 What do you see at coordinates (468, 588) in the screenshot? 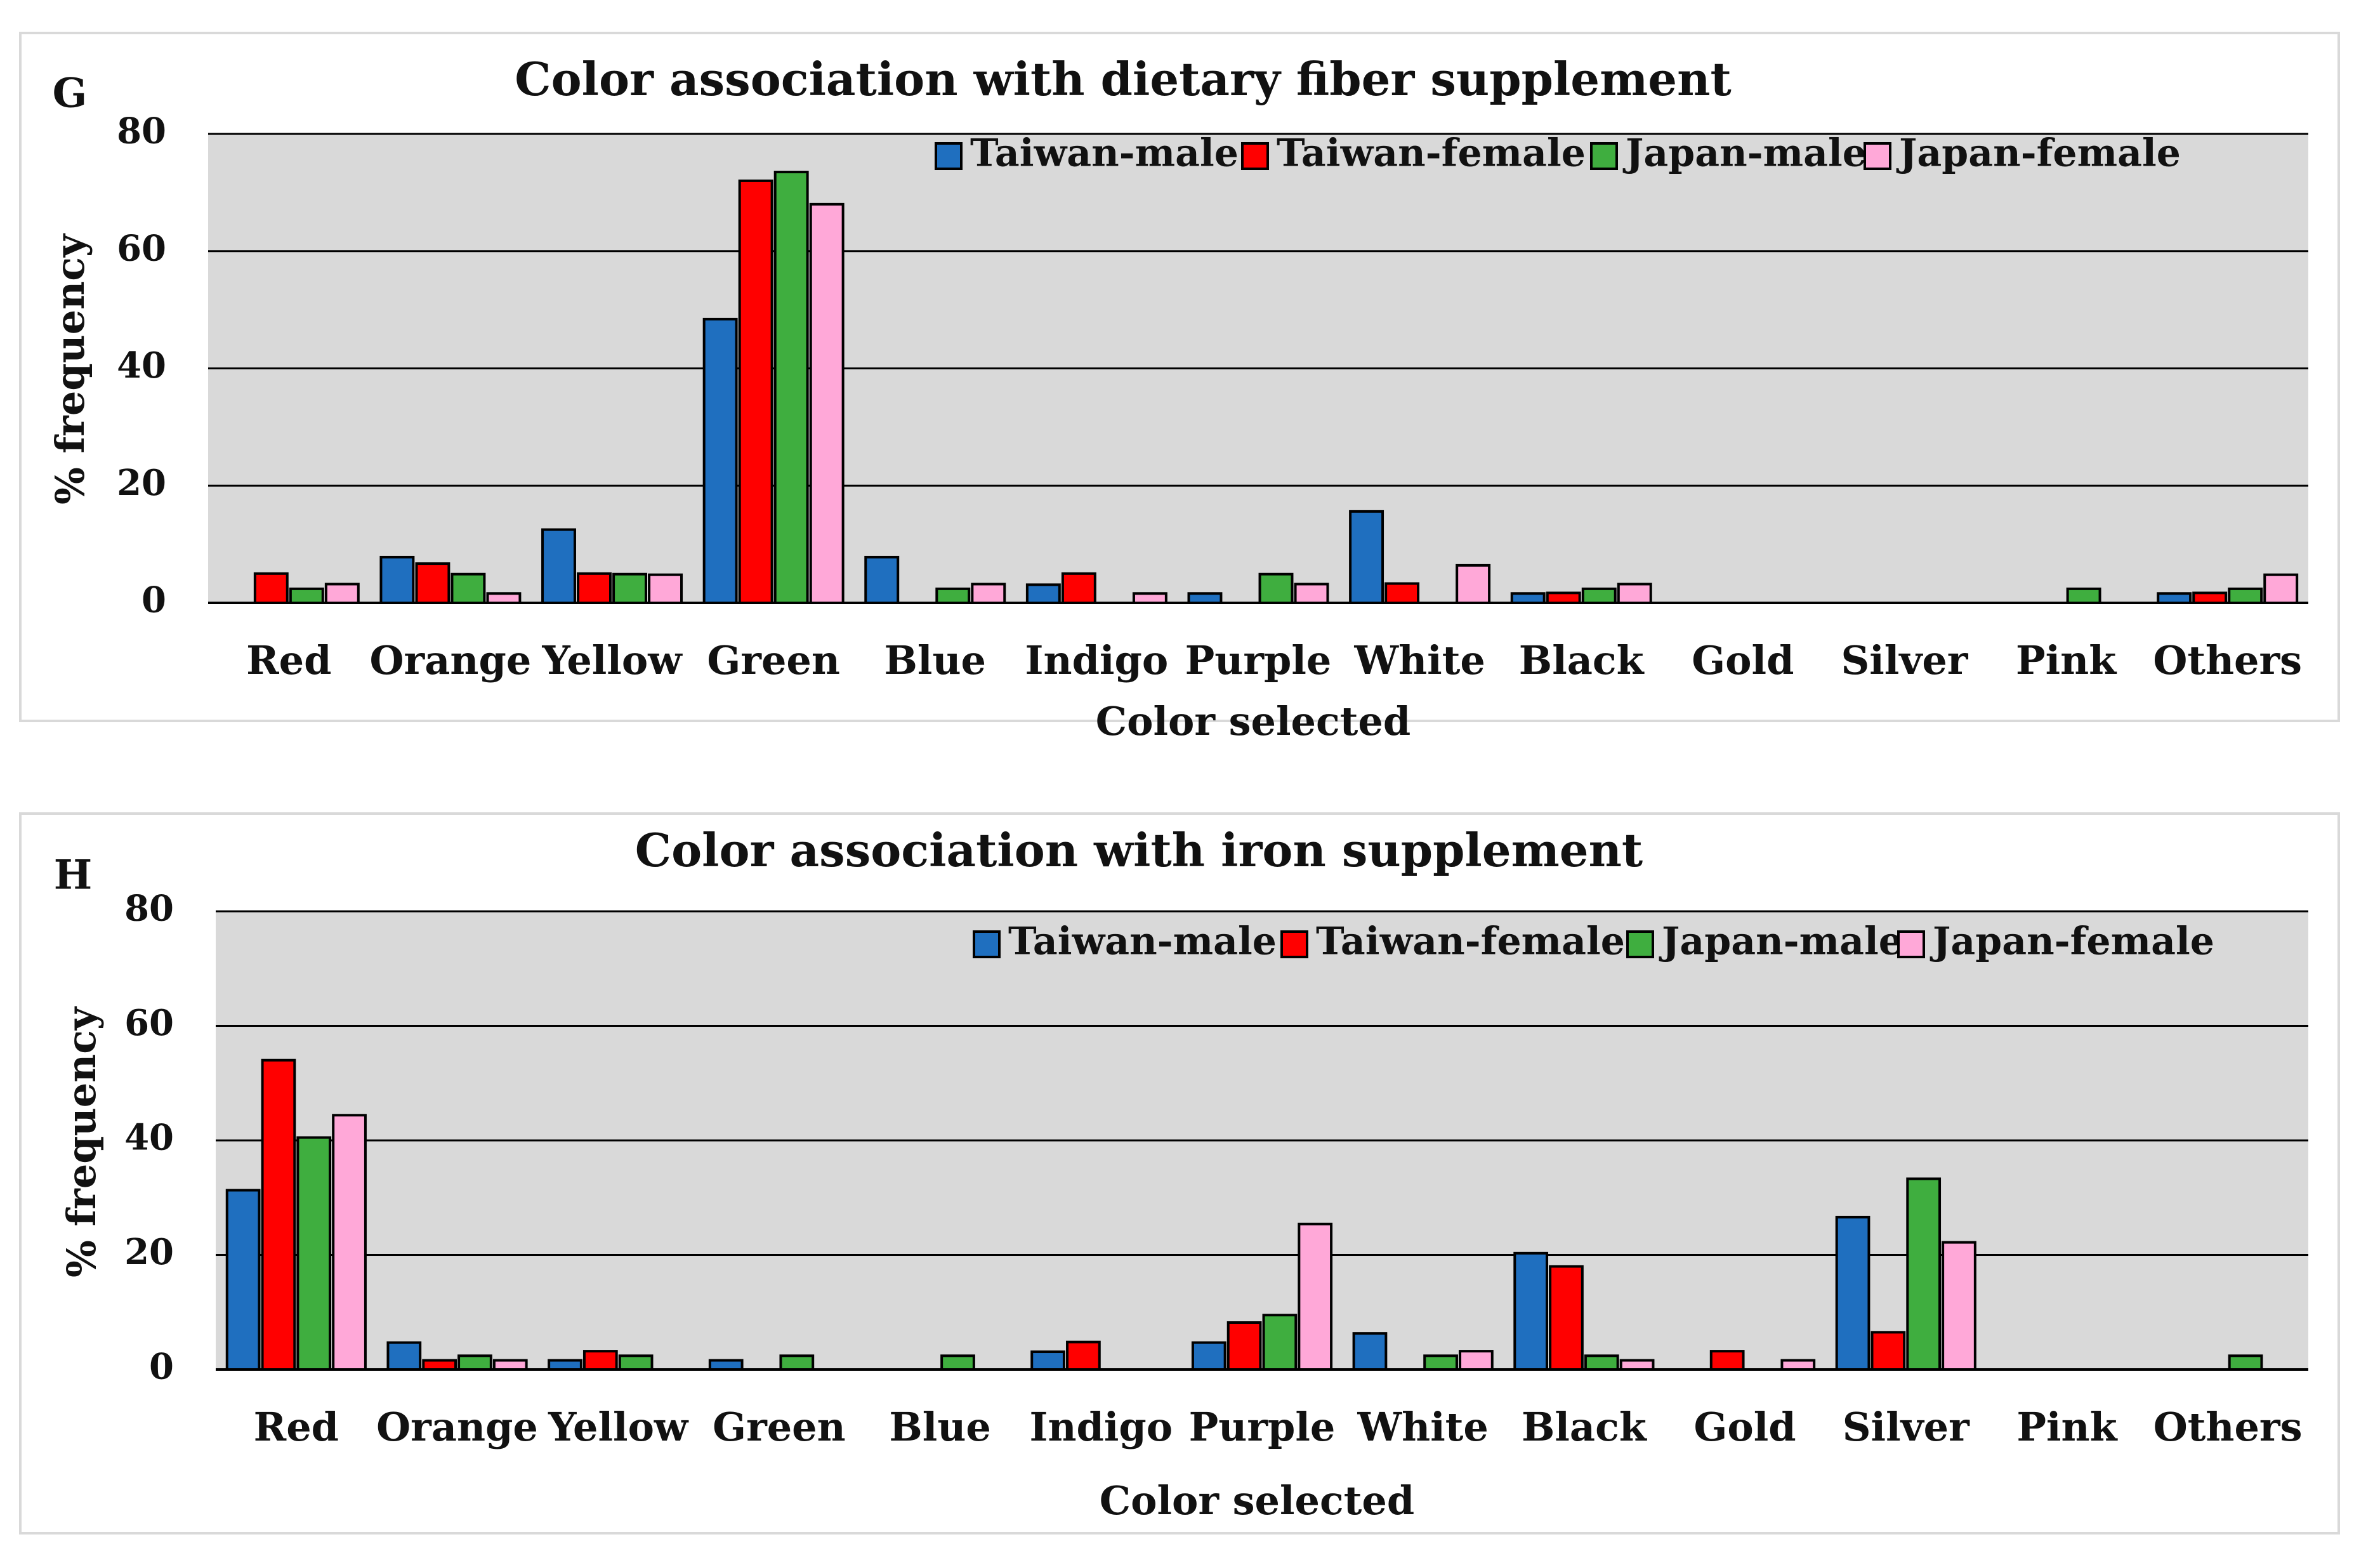
I see `bar-japan-male-orange` at bounding box center [468, 588].